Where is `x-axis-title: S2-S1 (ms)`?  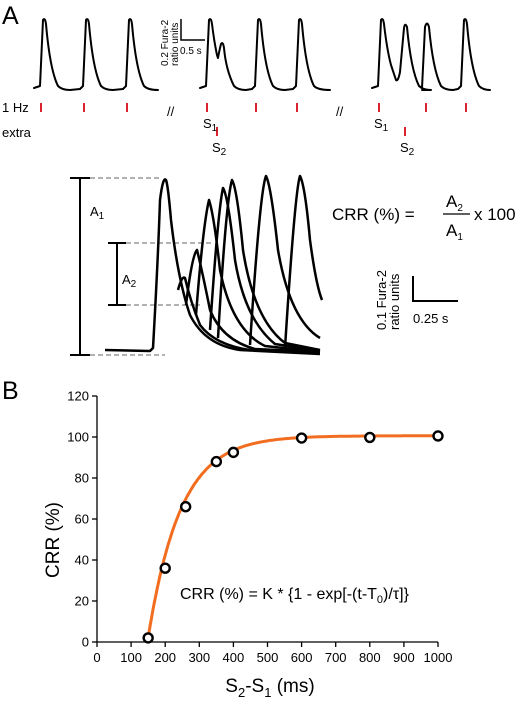
x-axis-title: S2-S1 (ms) is located at coordinates (269, 688).